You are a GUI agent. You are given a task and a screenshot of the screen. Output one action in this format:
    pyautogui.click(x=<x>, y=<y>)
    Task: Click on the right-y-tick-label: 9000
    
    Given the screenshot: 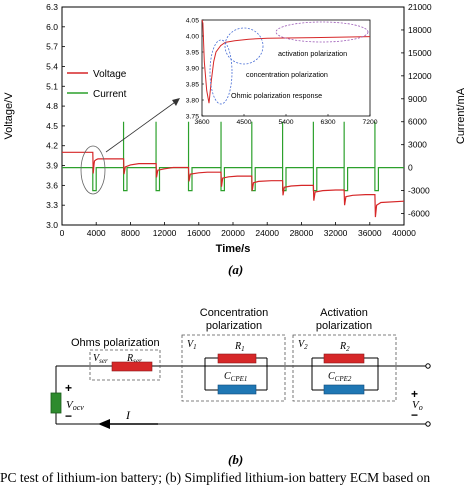 What is the action you would take?
    pyautogui.click(x=417, y=99)
    